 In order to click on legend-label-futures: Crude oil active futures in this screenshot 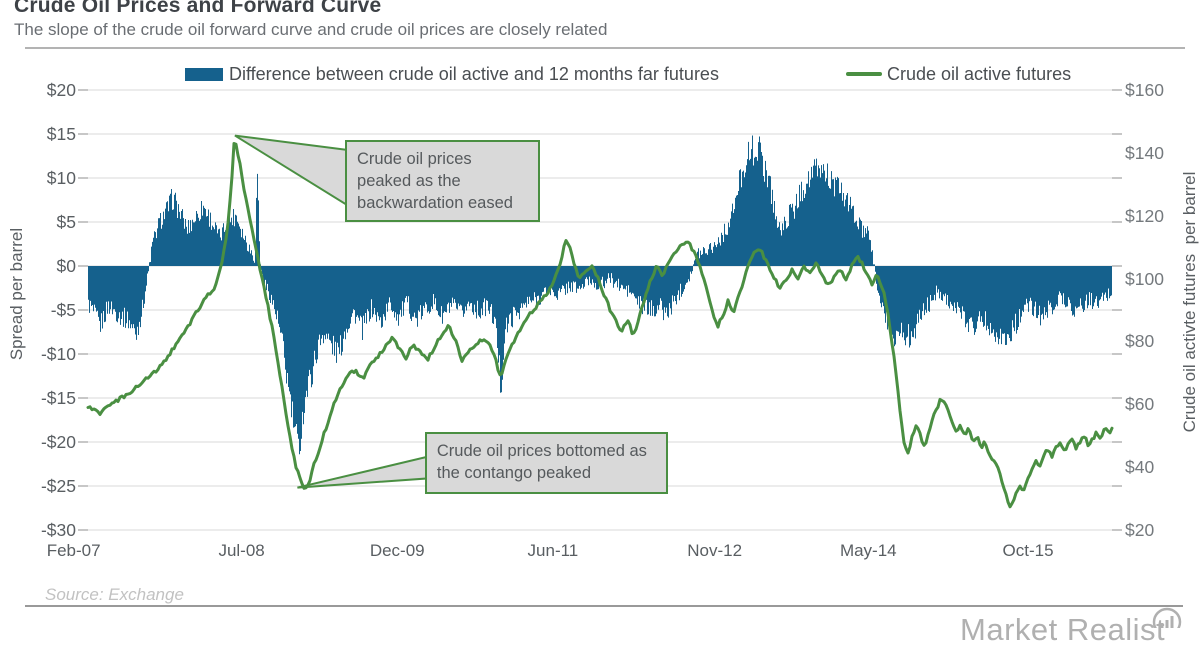, I will do `click(979, 73)`.